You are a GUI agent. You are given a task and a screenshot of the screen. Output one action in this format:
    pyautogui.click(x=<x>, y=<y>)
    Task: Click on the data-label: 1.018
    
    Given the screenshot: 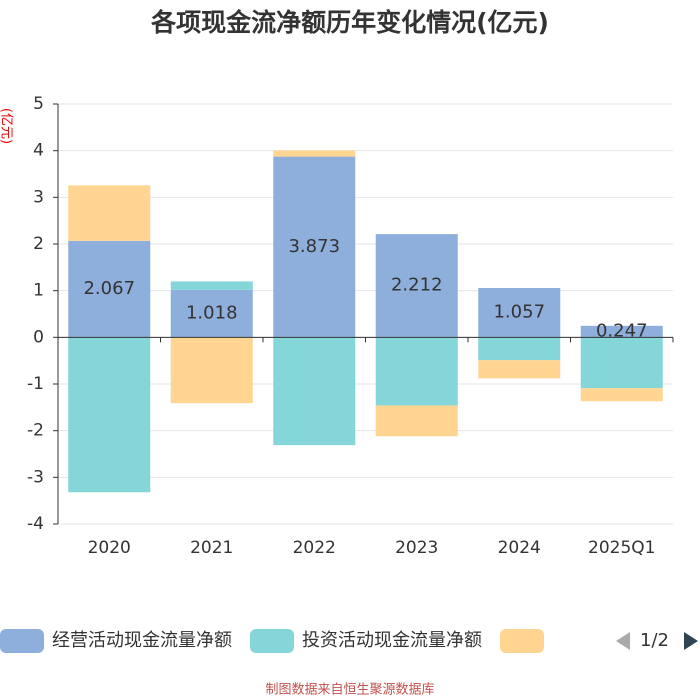 What is the action you would take?
    pyautogui.click(x=212, y=313)
    